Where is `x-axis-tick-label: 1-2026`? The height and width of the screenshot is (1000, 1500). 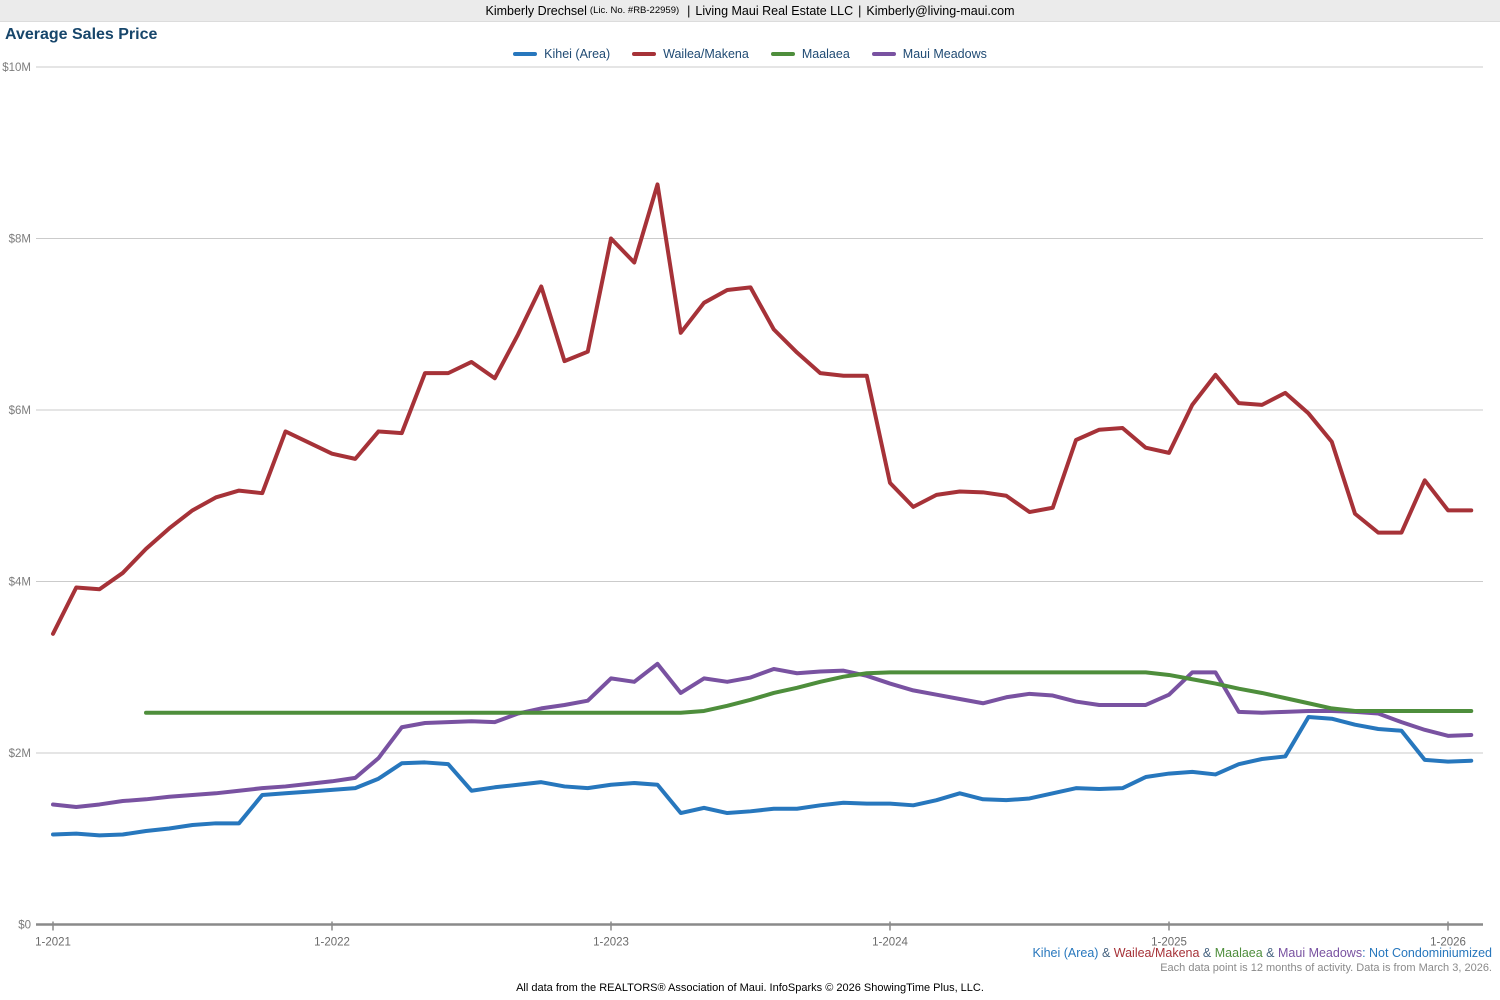 x-axis-tick-label: 1-2026 is located at coordinates (1448, 943).